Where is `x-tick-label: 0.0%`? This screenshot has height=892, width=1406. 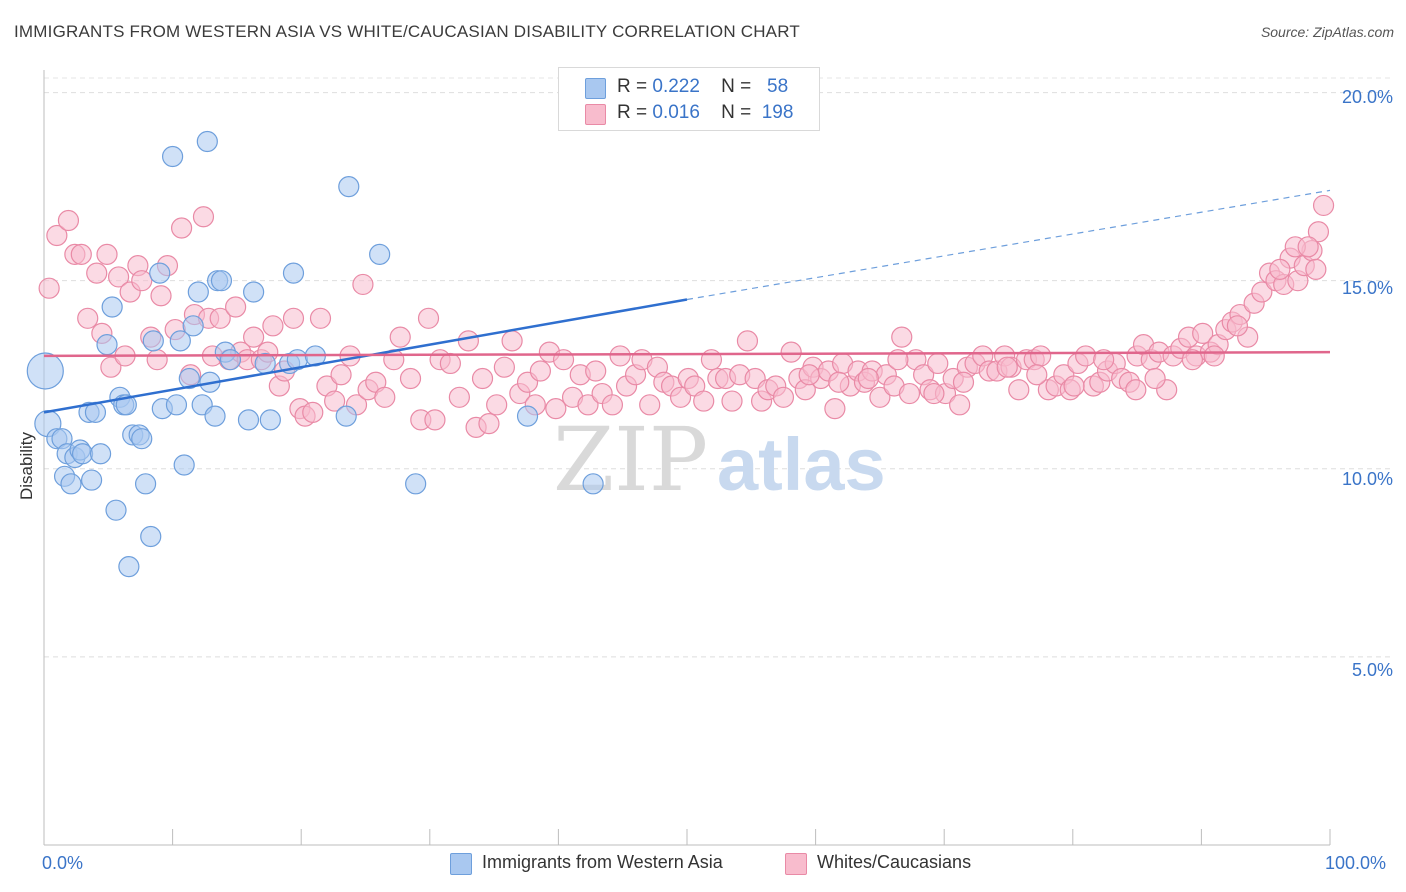
x-tick-label: 0.0% is located at coordinates (63, 863).